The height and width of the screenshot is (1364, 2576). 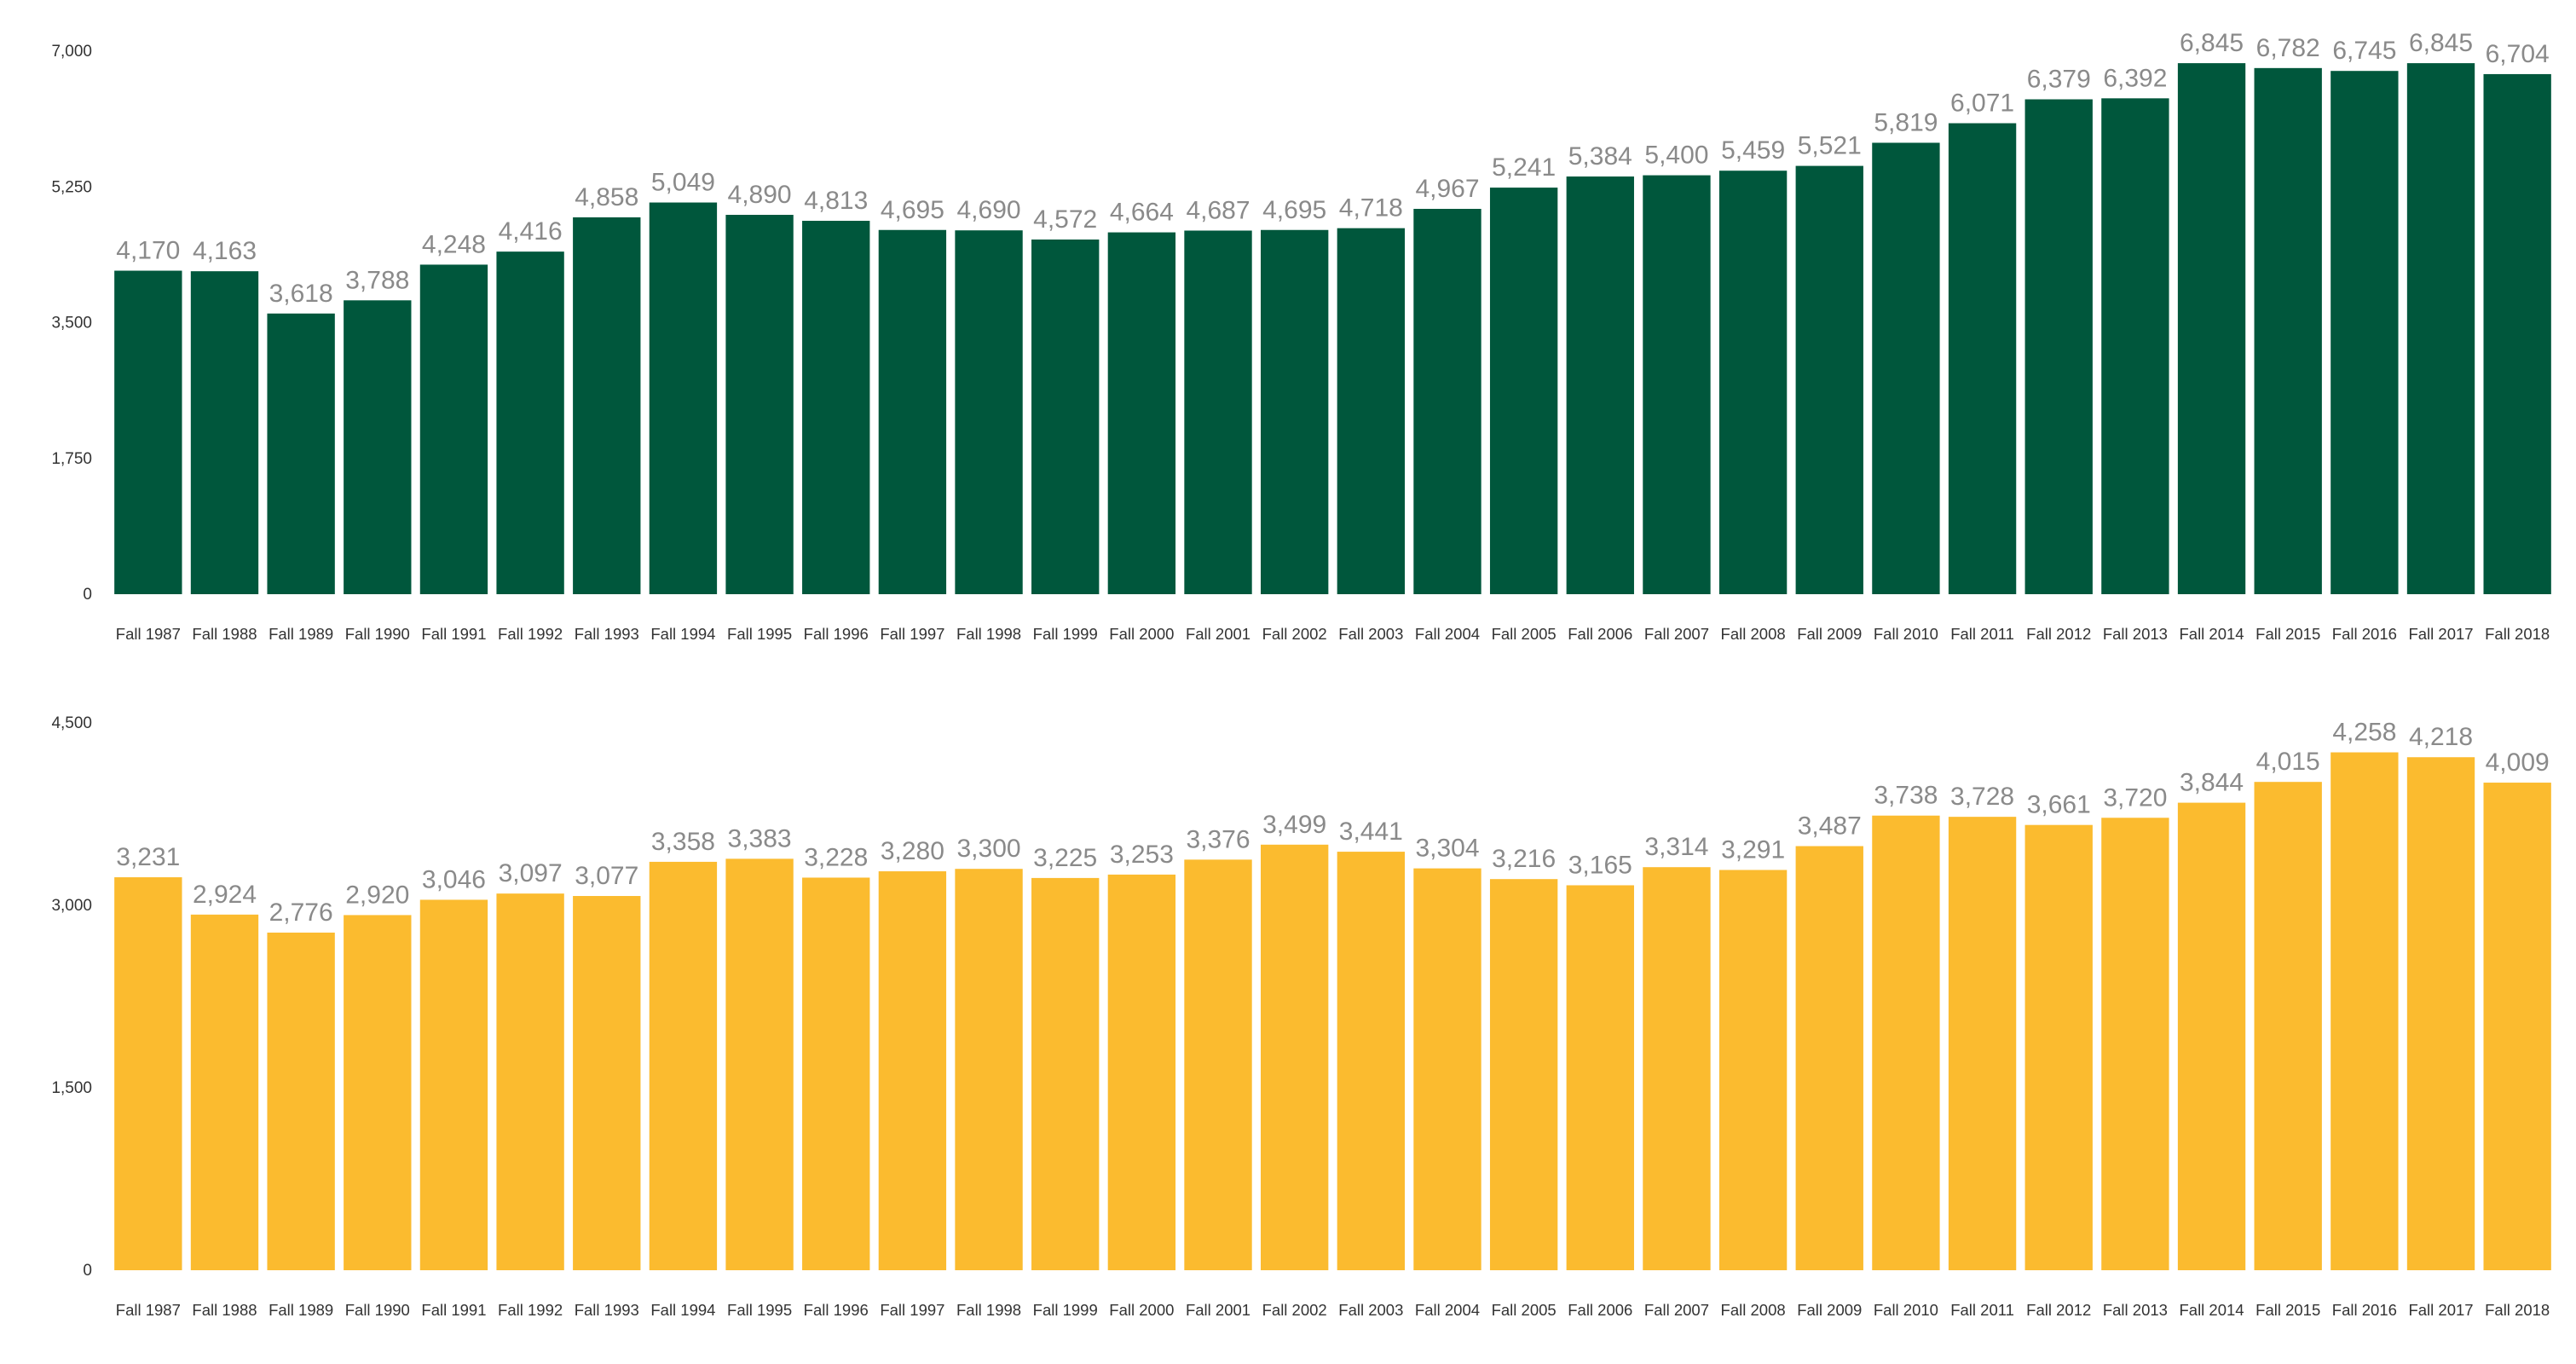 I want to click on x-tick-label: Fall 2007, so click(x=1676, y=634).